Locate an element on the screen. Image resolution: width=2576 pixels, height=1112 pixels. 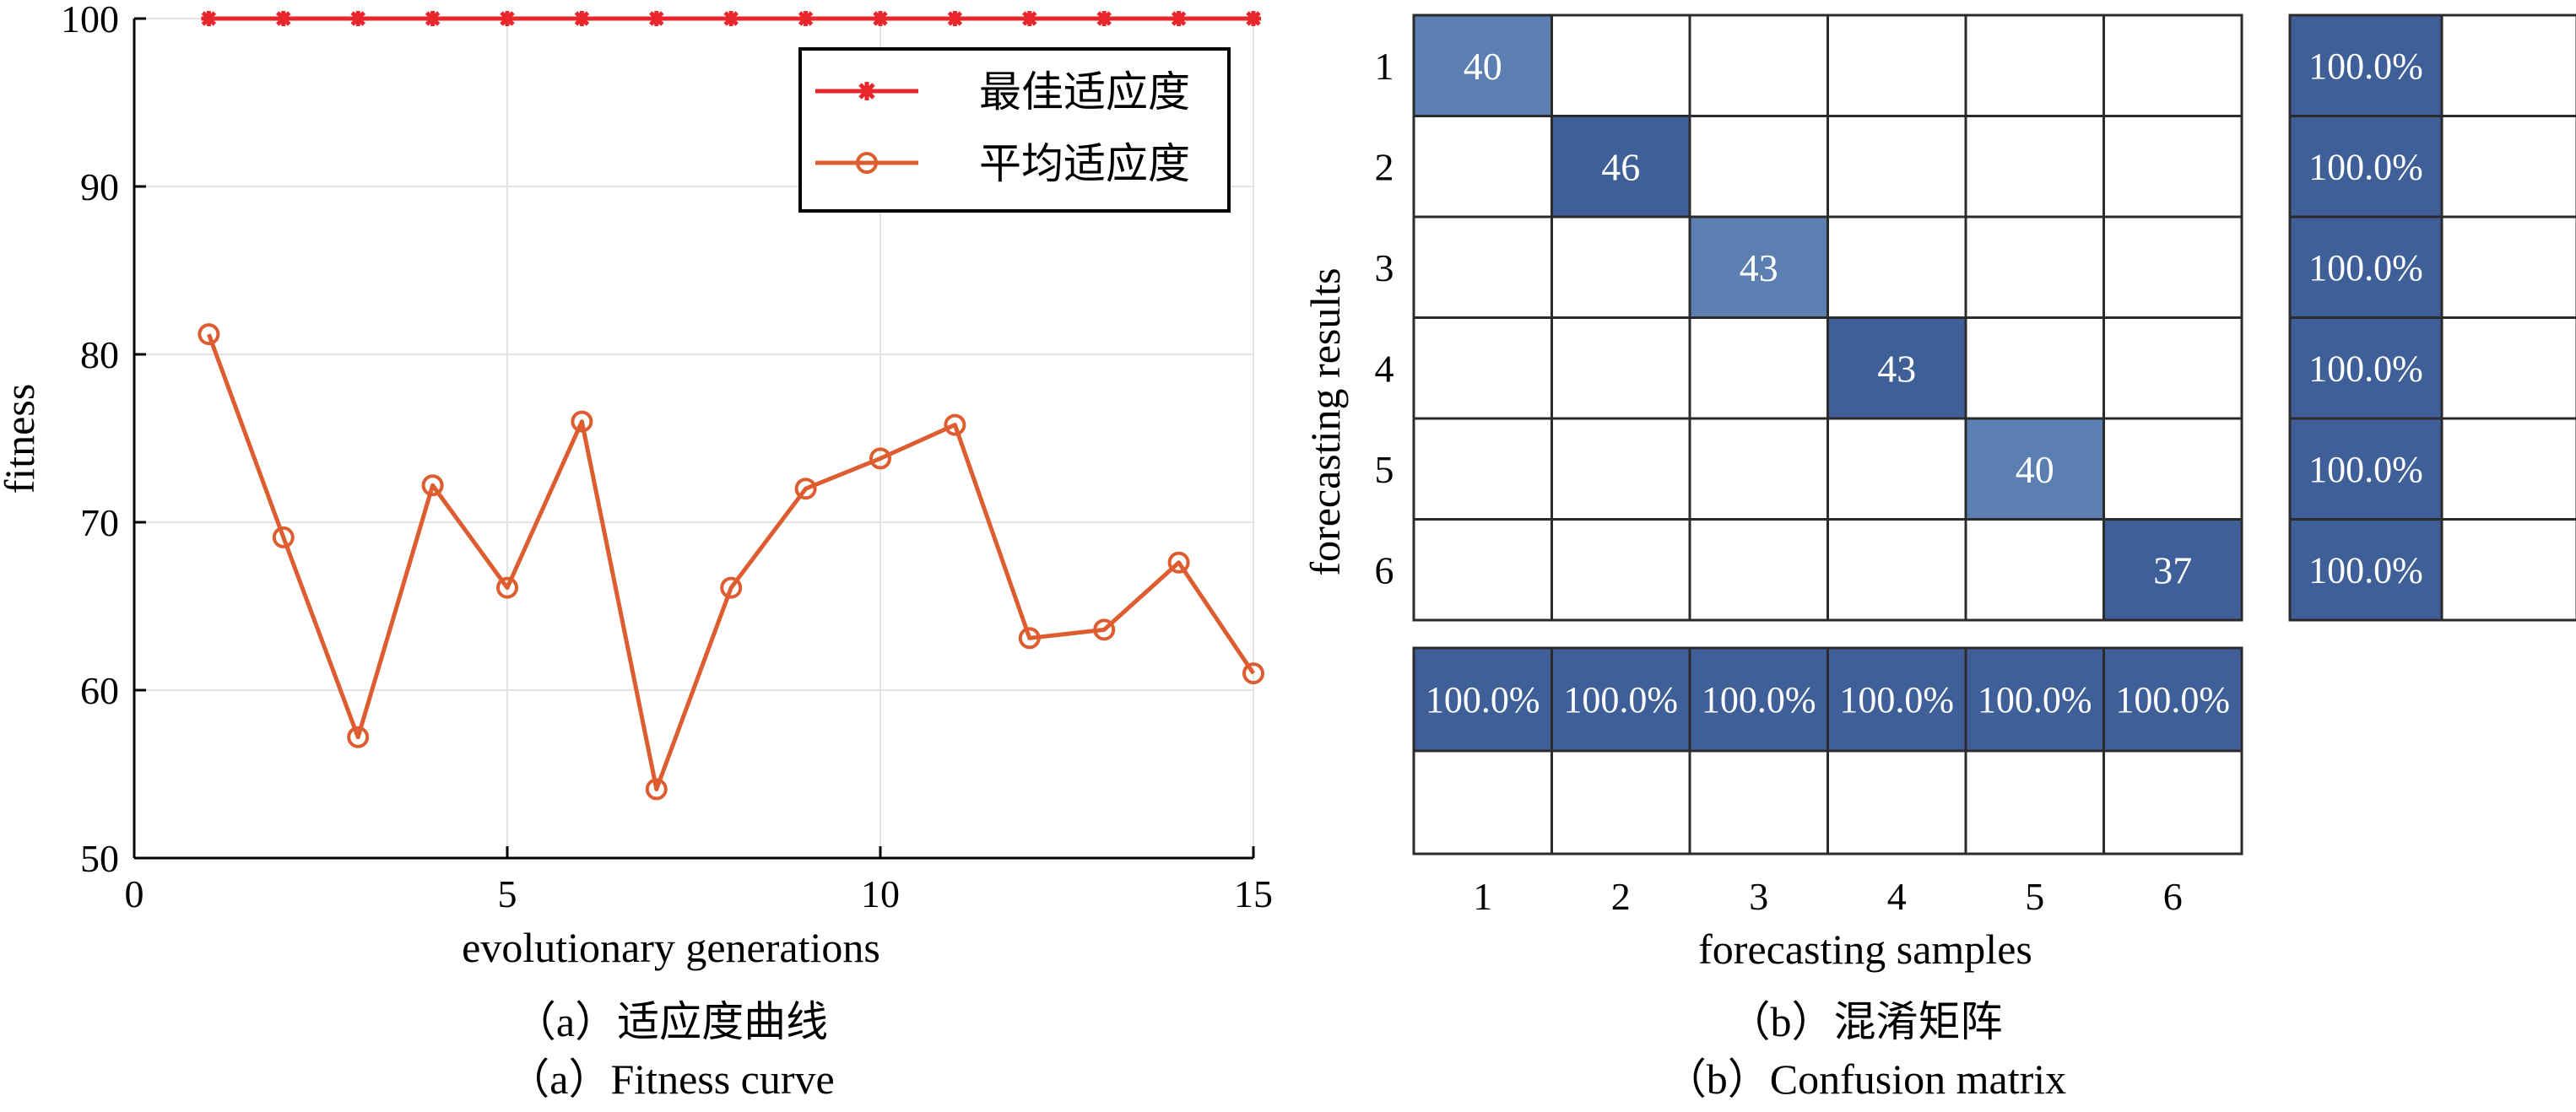
row-label: 5 is located at coordinates (1384, 469).